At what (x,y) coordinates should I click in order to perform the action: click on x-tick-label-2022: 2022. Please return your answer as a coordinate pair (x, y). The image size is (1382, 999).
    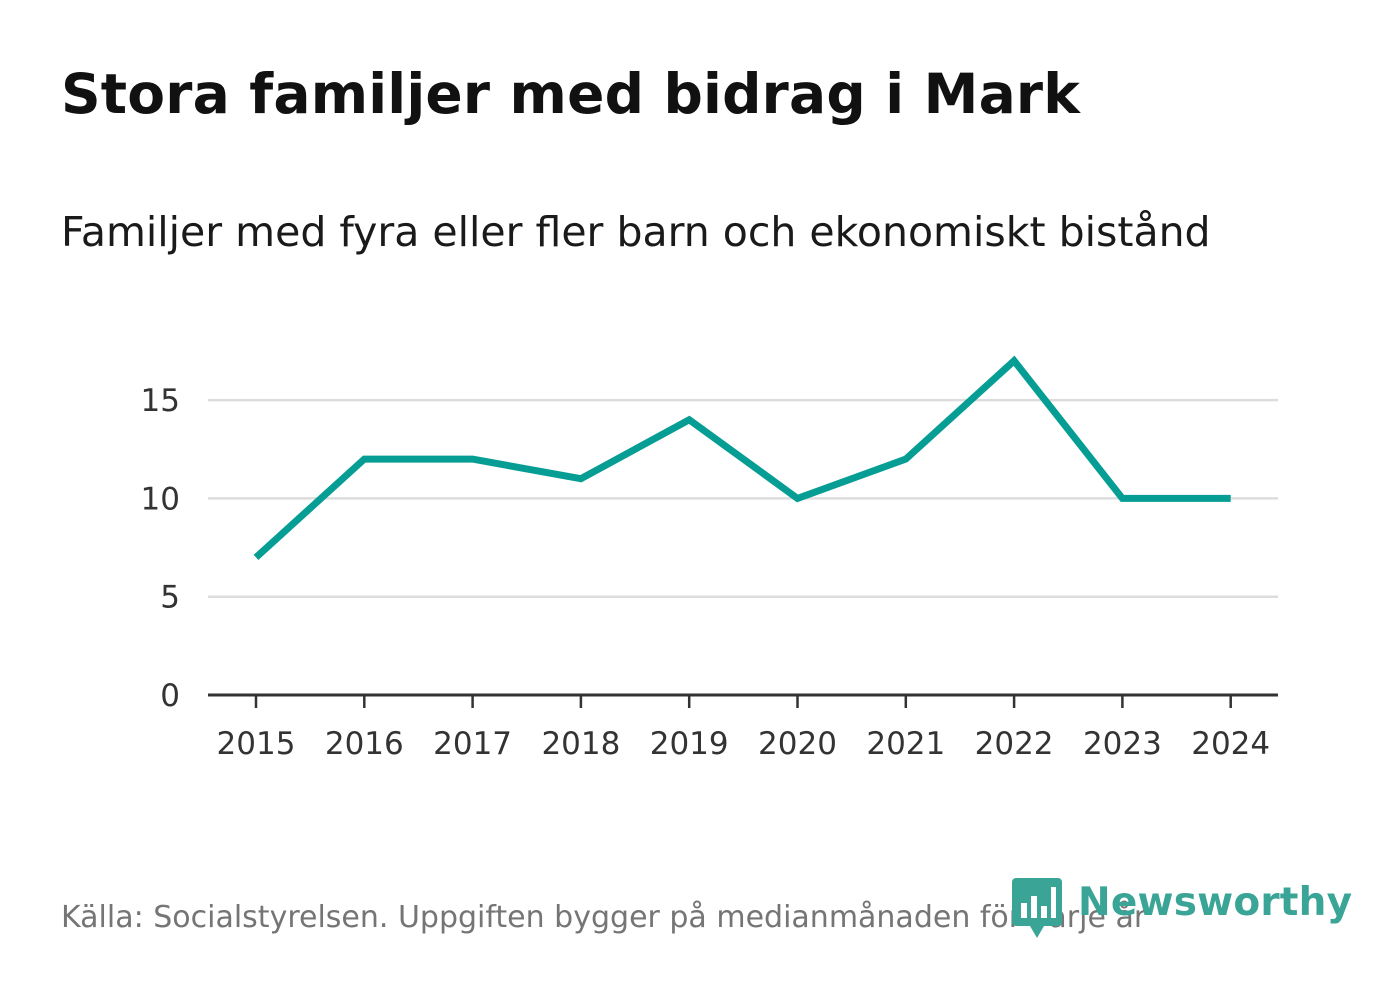
    Looking at the image, I should click on (1014, 744).